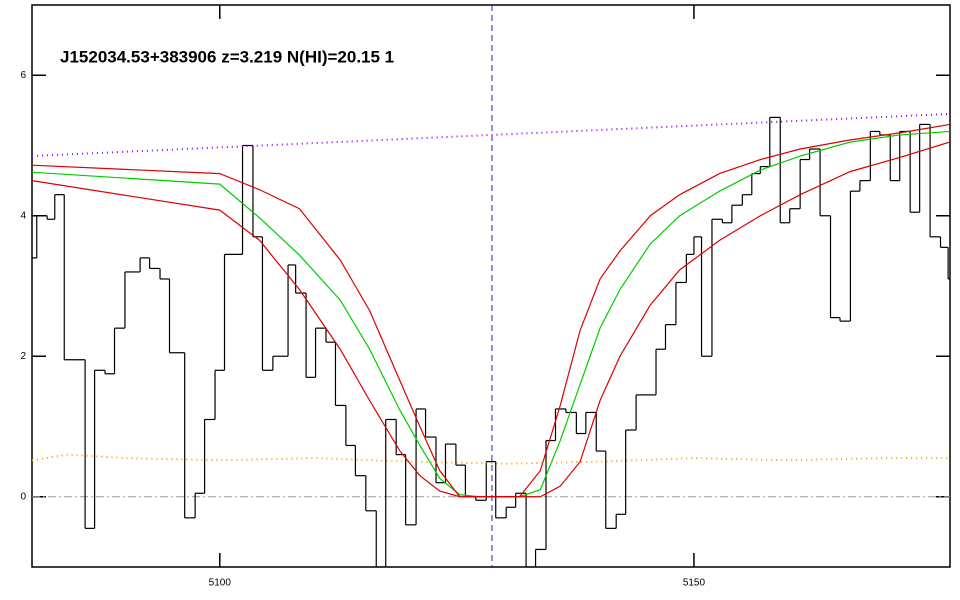  Describe the element at coordinates (23, 496) in the screenshot. I see `y-tick-label: 0` at that location.